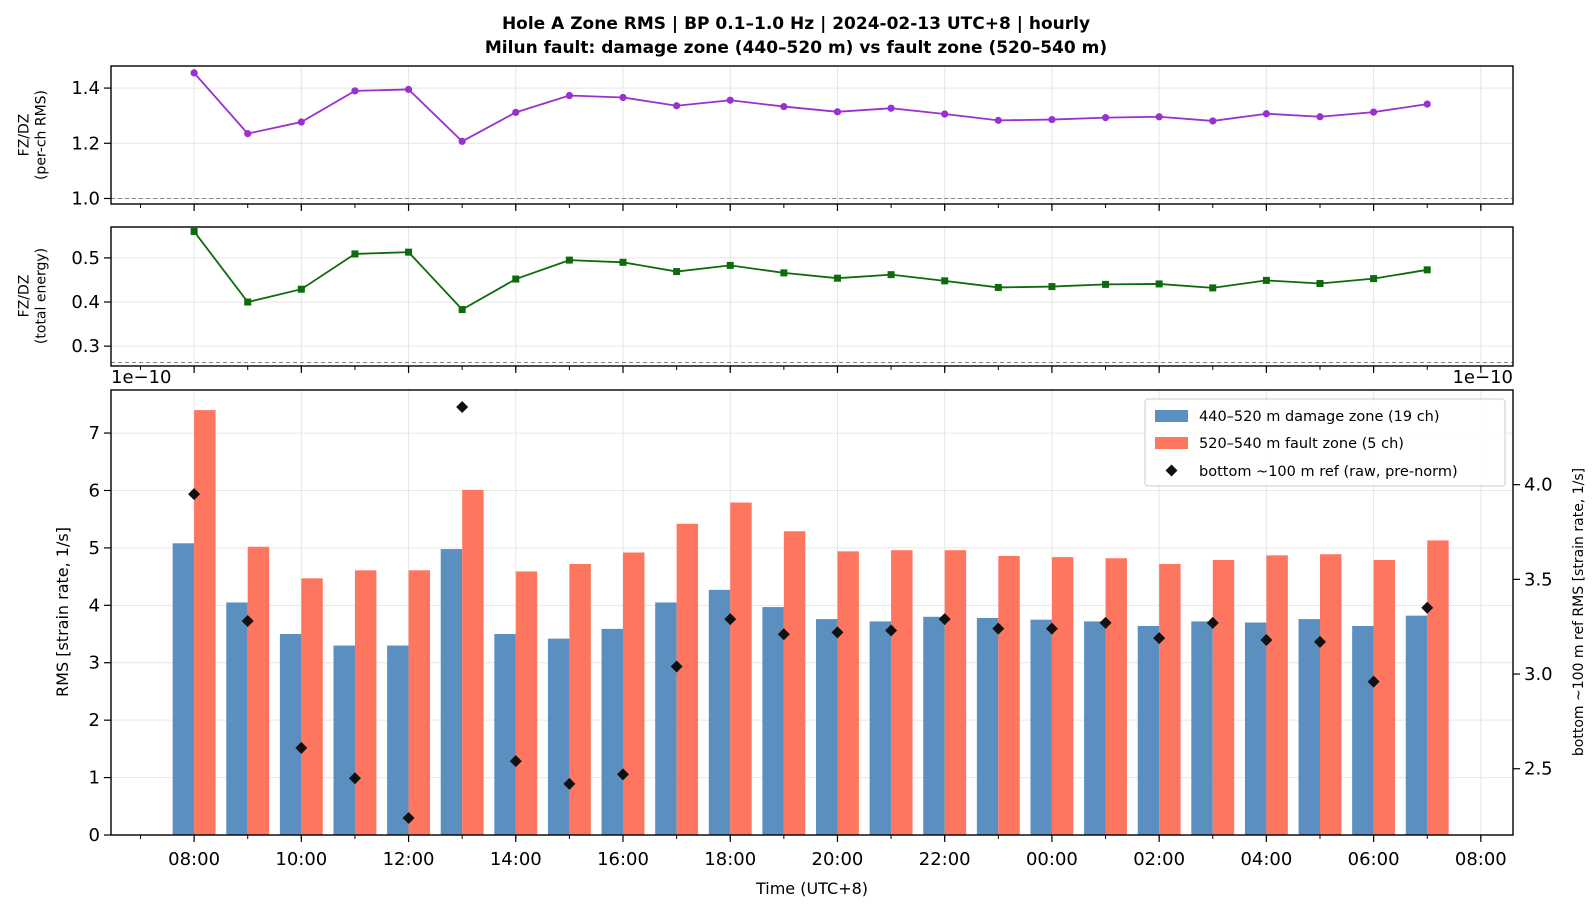 This screenshot has height=907, width=1593. What do you see at coordinates (94, 433) in the screenshot?
I see `y-tick-label: 7` at bounding box center [94, 433].